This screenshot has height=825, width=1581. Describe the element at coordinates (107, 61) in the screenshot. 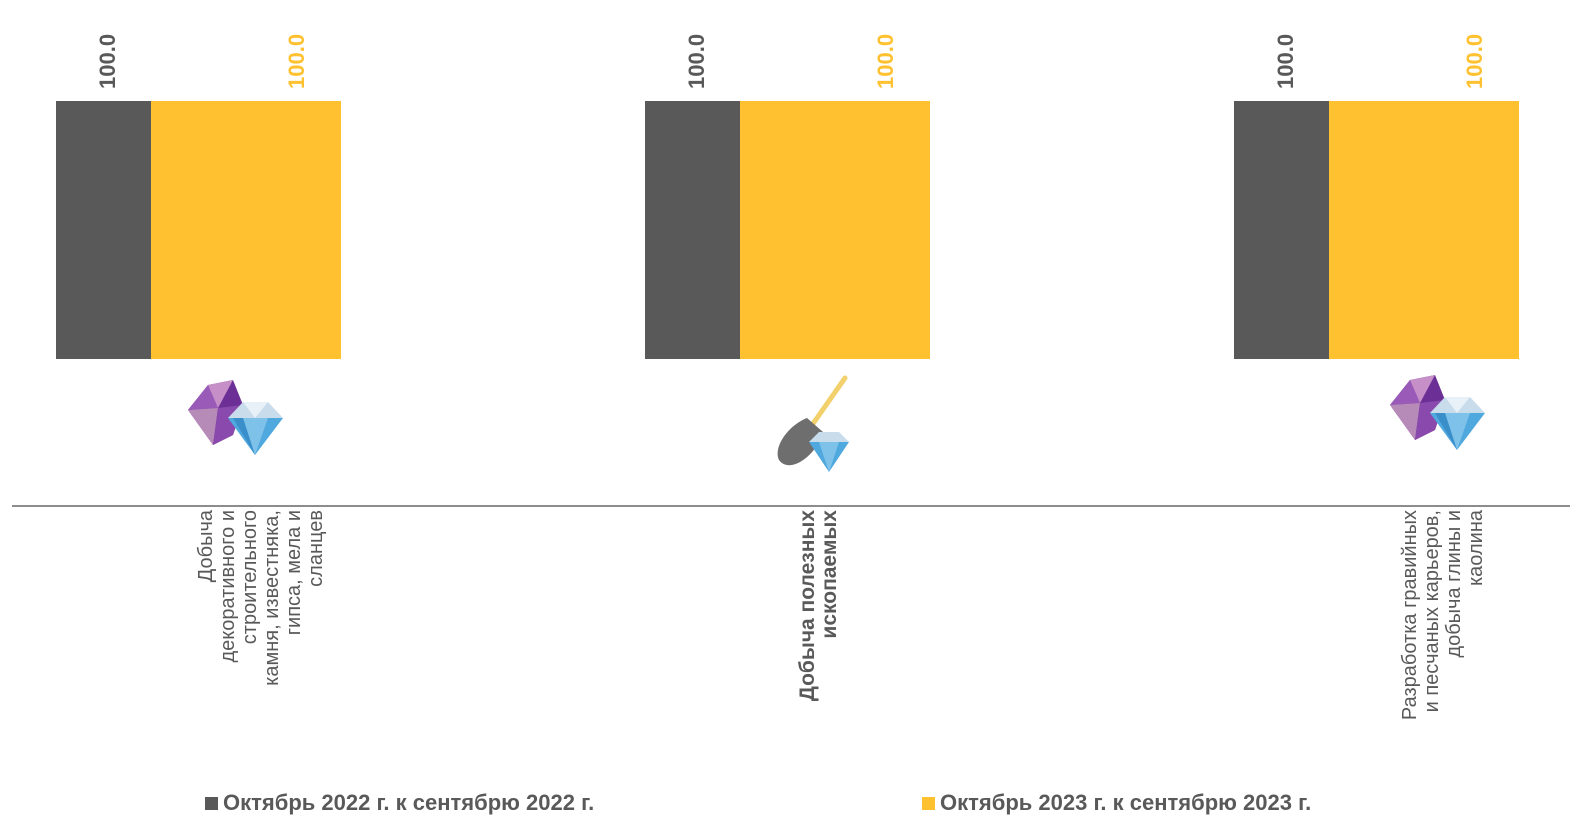

I see `data-label-1-1: 100.0` at that location.